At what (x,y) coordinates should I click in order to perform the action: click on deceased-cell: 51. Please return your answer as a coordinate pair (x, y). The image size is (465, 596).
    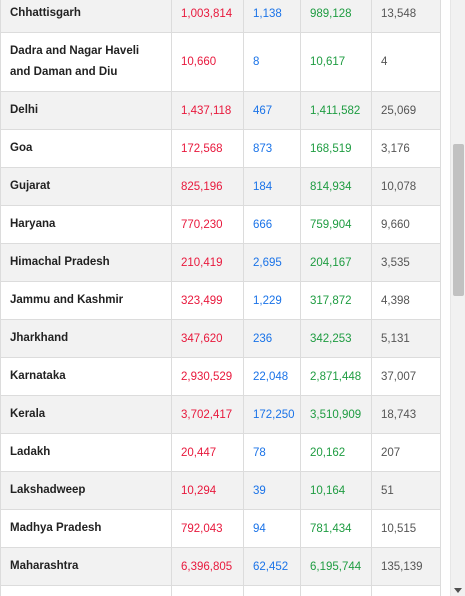
    Looking at the image, I should click on (406, 490).